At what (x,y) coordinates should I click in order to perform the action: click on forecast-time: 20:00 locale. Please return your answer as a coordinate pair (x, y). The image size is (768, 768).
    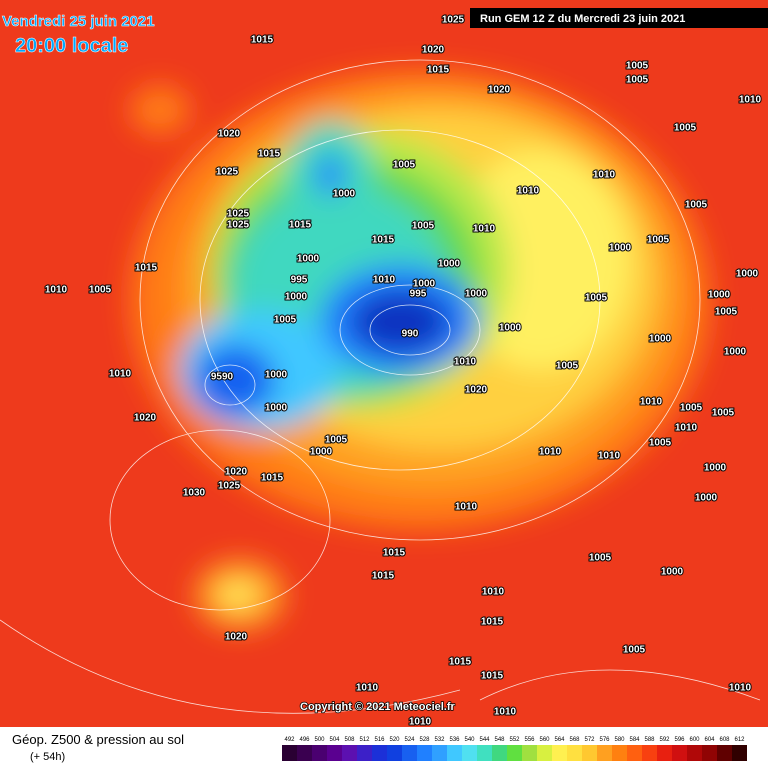
    Looking at the image, I should click on (71, 46).